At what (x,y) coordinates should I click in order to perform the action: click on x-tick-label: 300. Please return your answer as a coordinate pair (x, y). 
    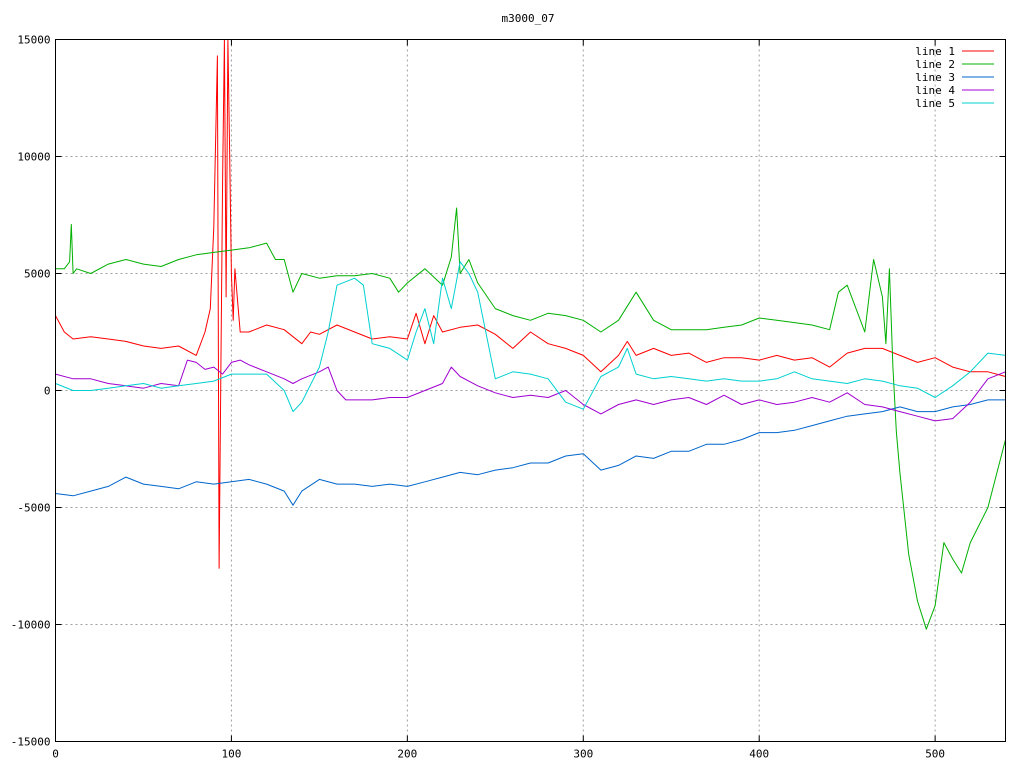
    Looking at the image, I should click on (583, 754).